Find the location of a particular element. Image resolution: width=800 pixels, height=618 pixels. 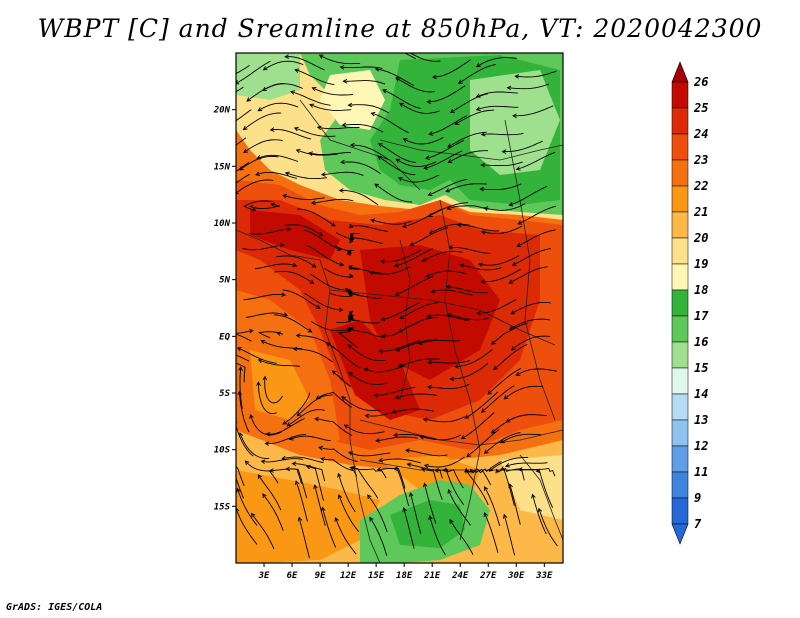

lat-label-20N: 20N is located at coordinates (222, 111).